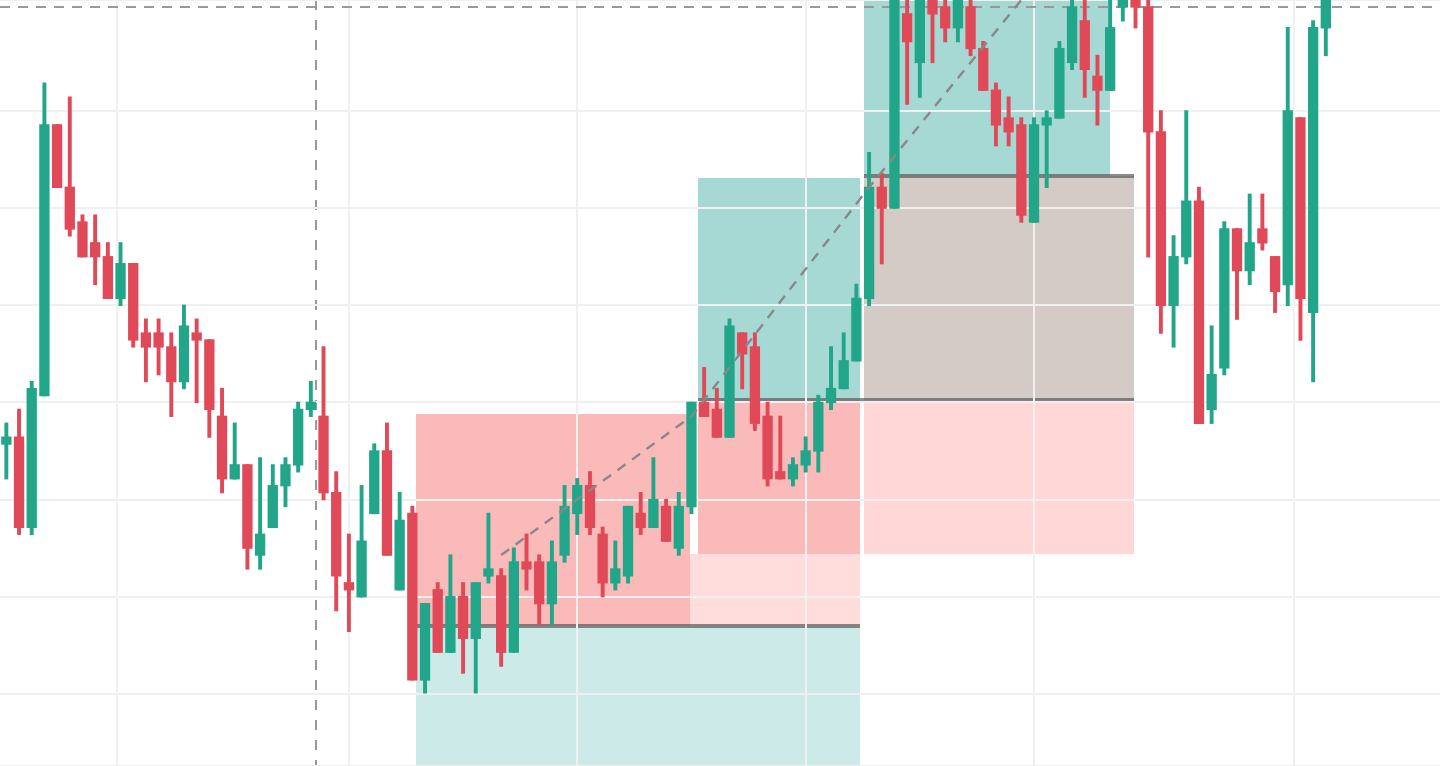  What do you see at coordinates (349, 583) in the screenshot?
I see `candlestick` at bounding box center [349, 583].